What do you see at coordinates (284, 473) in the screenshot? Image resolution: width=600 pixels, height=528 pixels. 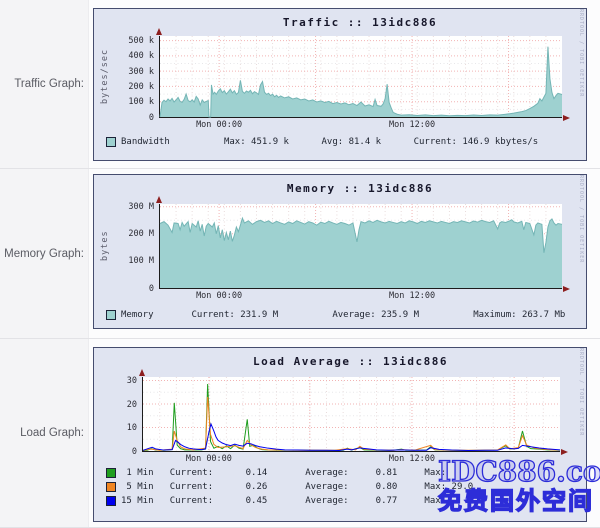 I see `load-1min-text: 1 Min Current: 0.14 Average: 0.81 Max:` at bounding box center [284, 473].